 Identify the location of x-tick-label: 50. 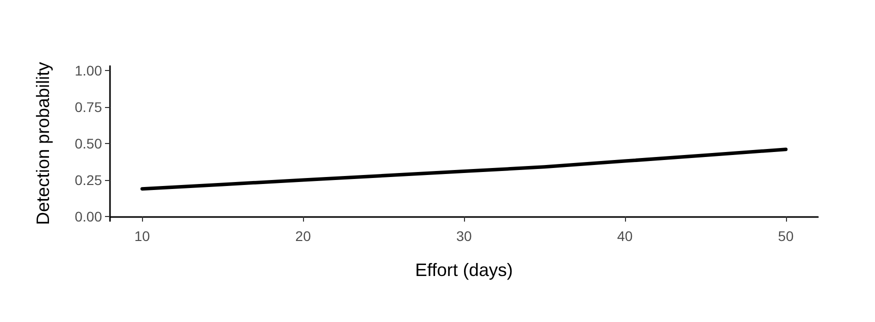
(786, 236).